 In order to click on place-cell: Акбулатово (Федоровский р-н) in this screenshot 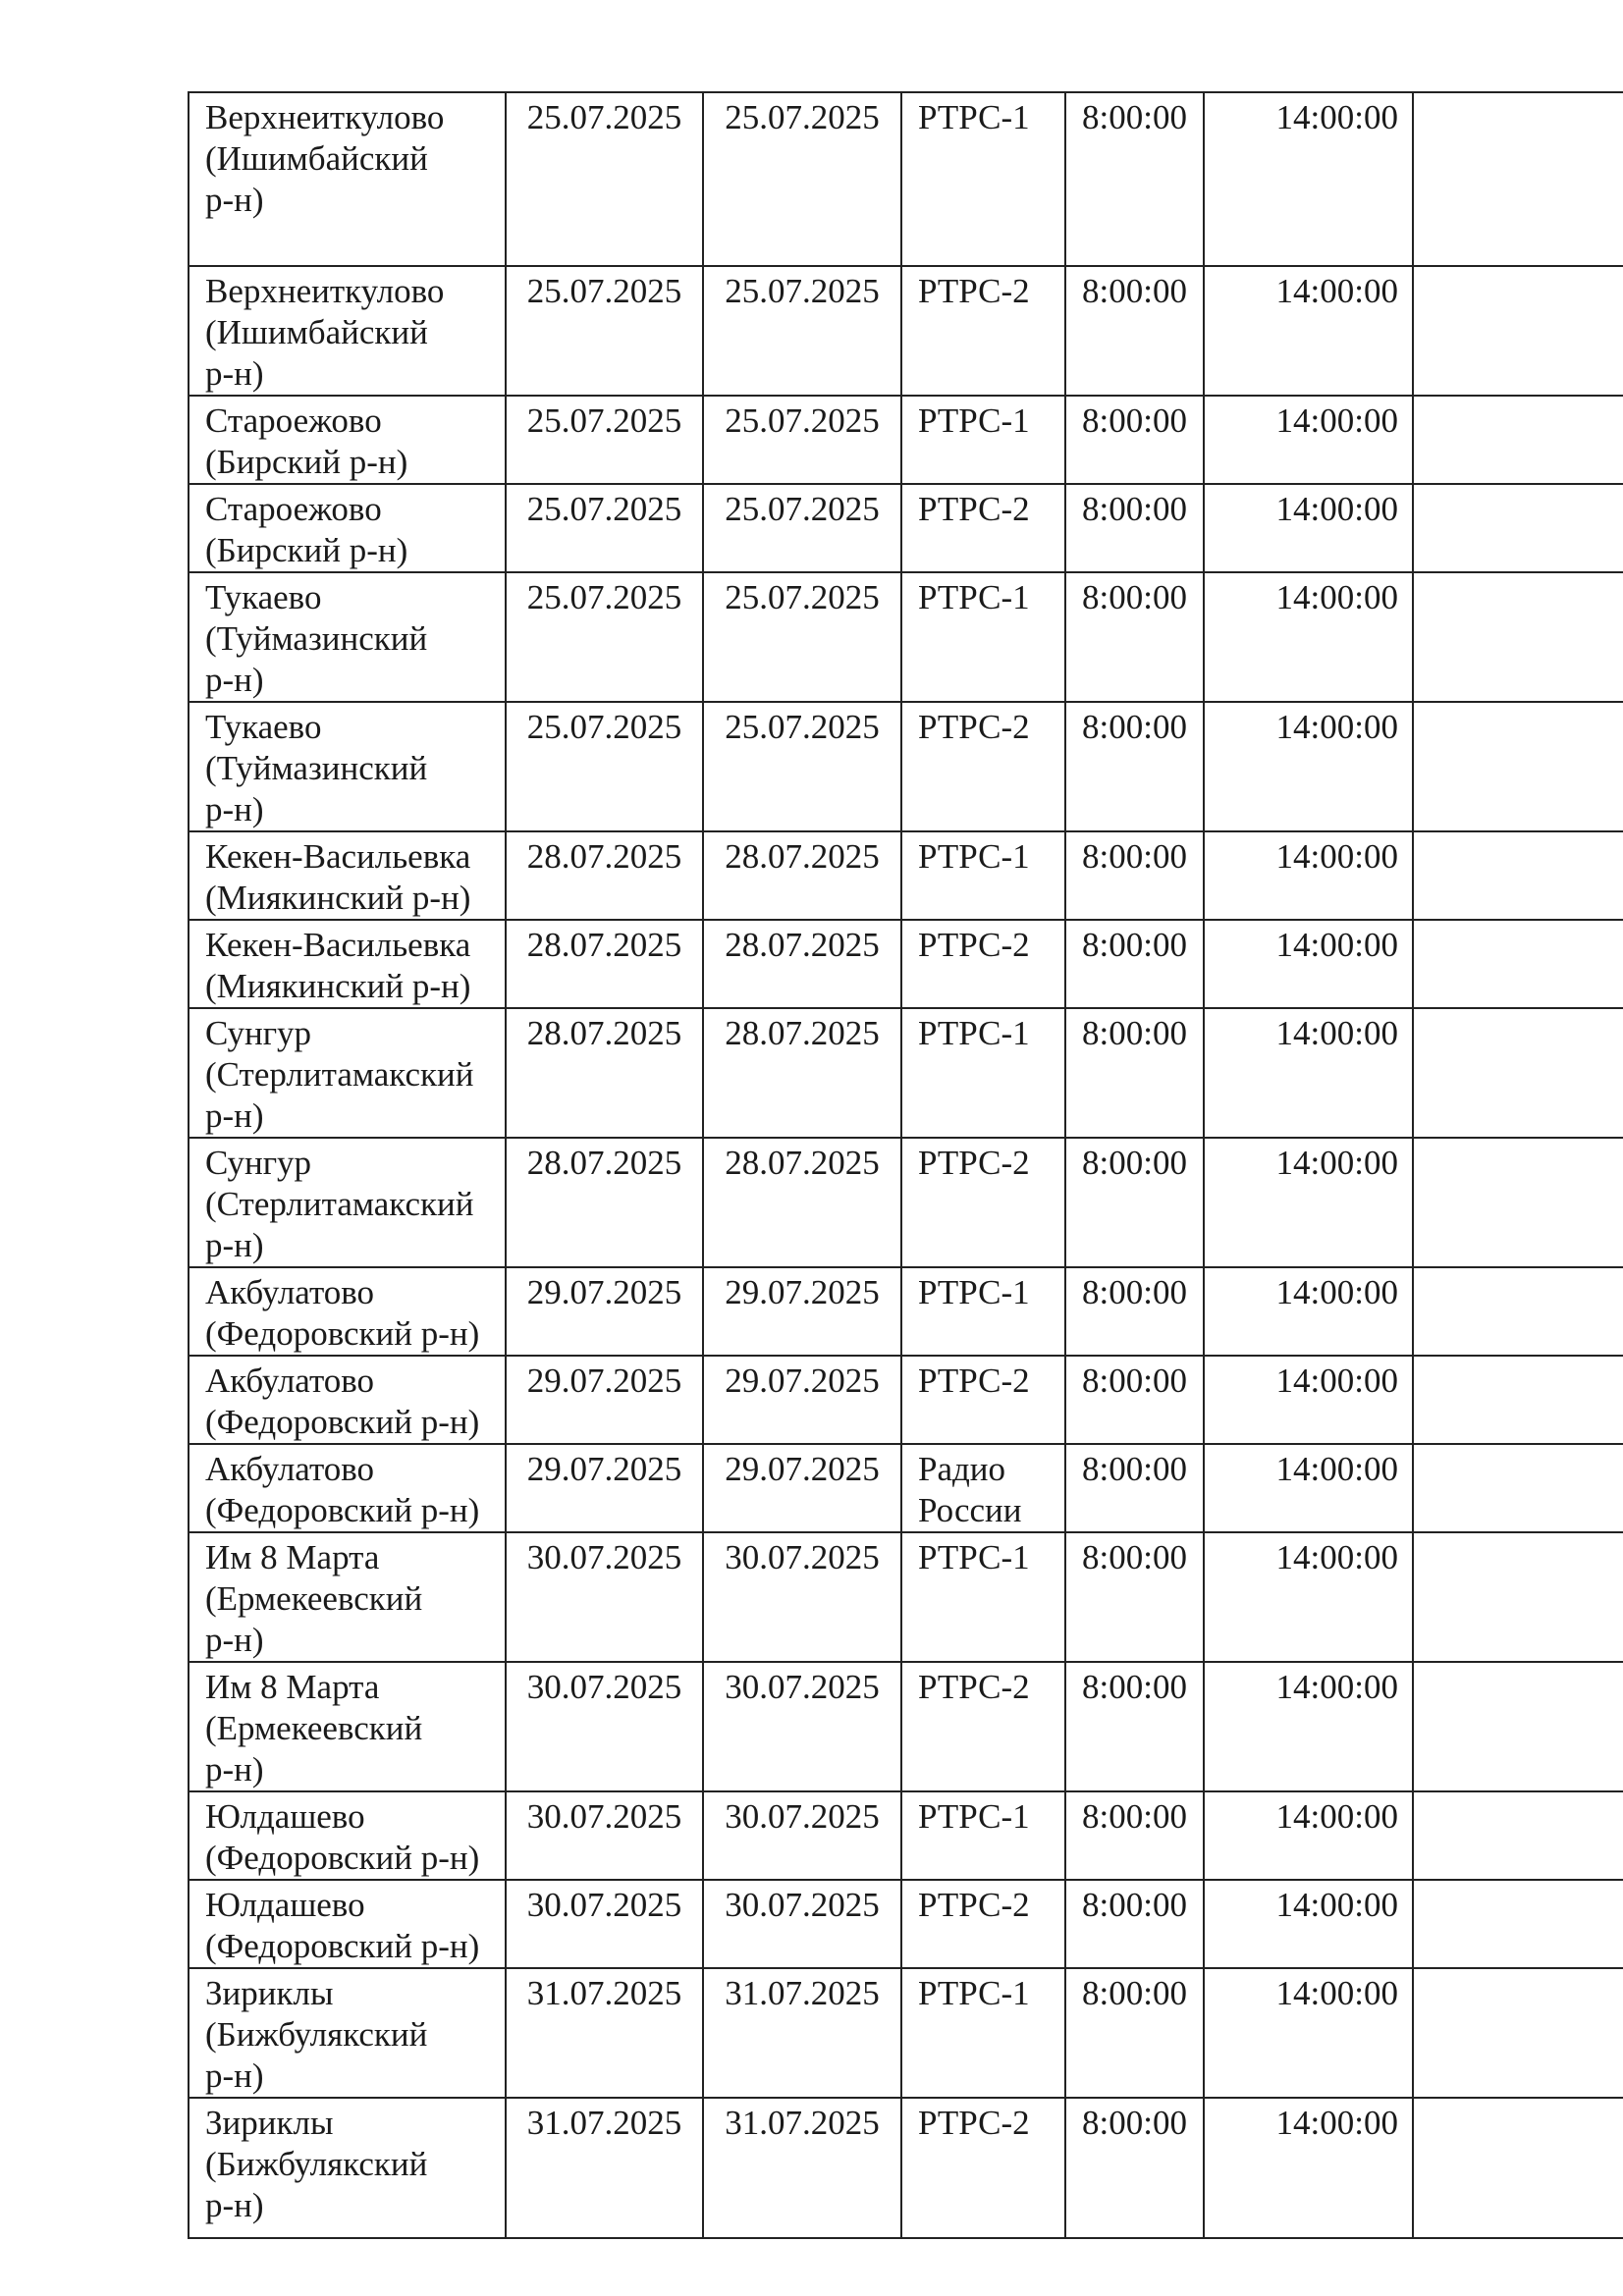, I will do `click(347, 1312)`.